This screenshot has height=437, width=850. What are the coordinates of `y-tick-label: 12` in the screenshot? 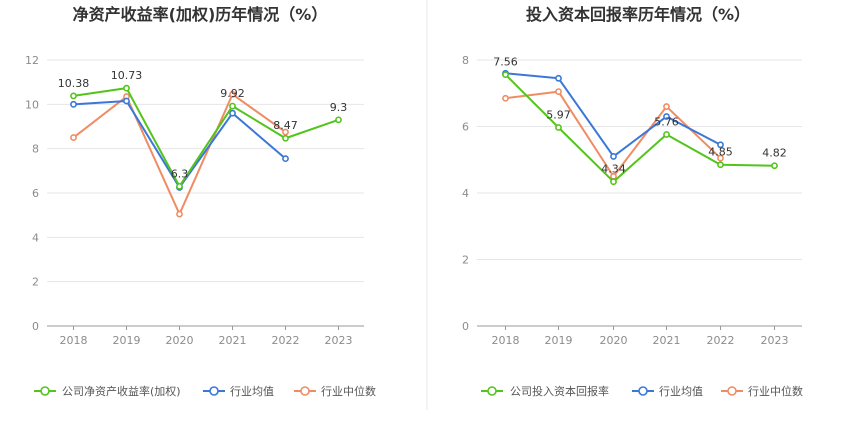 It's located at (32, 60).